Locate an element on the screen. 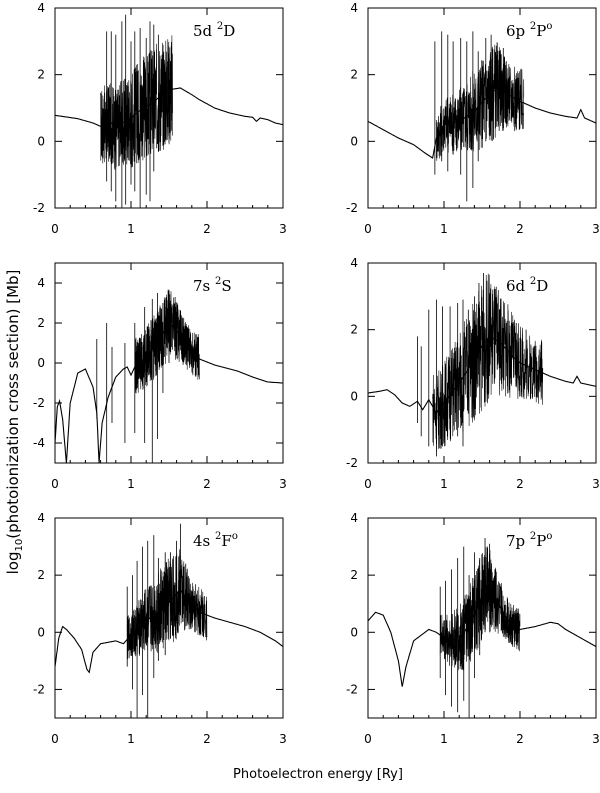 The width and height of the screenshot is (600, 793). panel-label: 7s 2S is located at coordinates (212, 285).